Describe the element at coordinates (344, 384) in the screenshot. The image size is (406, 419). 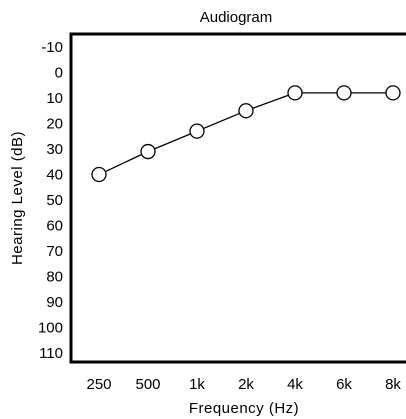
I see `x-tick-label: 6k` at that location.